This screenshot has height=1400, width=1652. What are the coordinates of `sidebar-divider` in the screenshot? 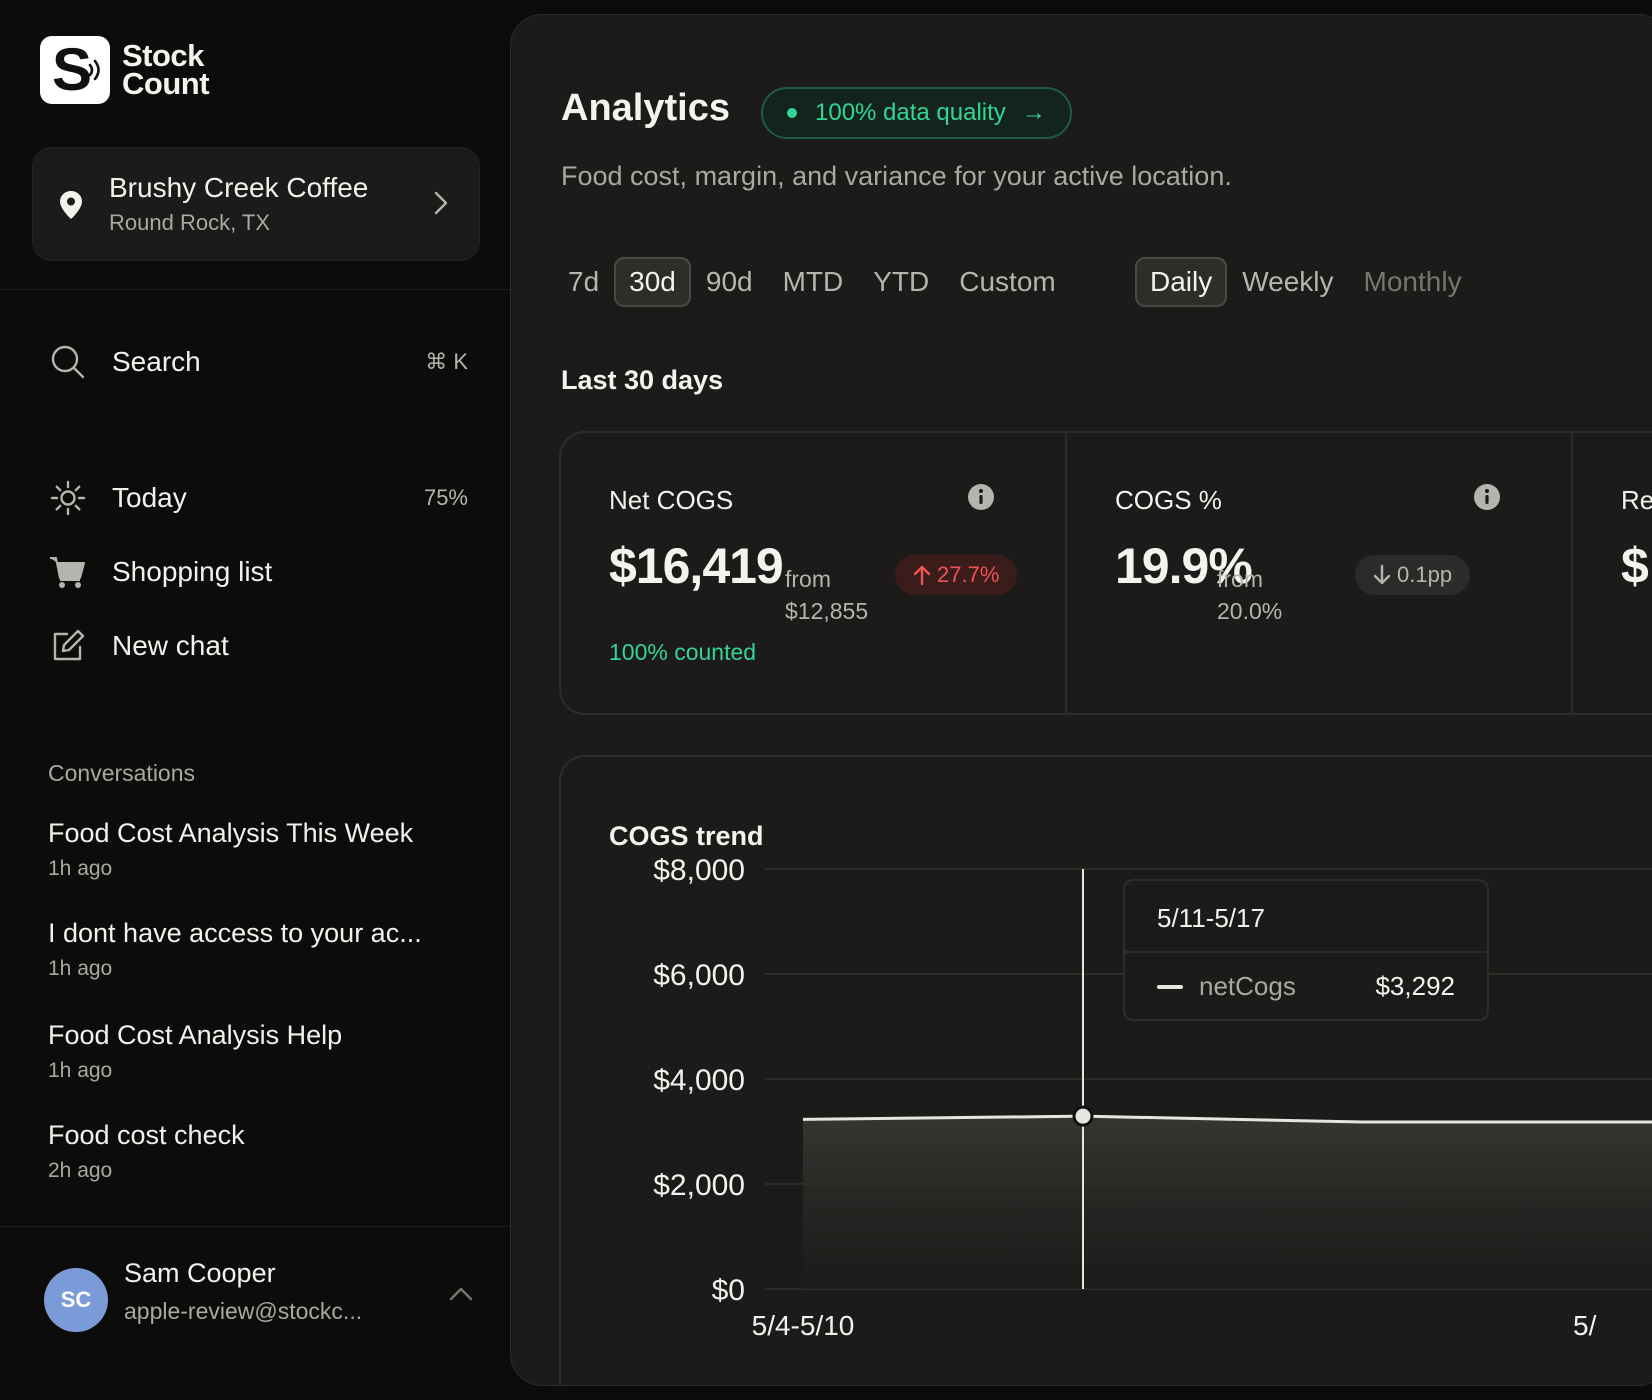 It's located at (255, 1226).